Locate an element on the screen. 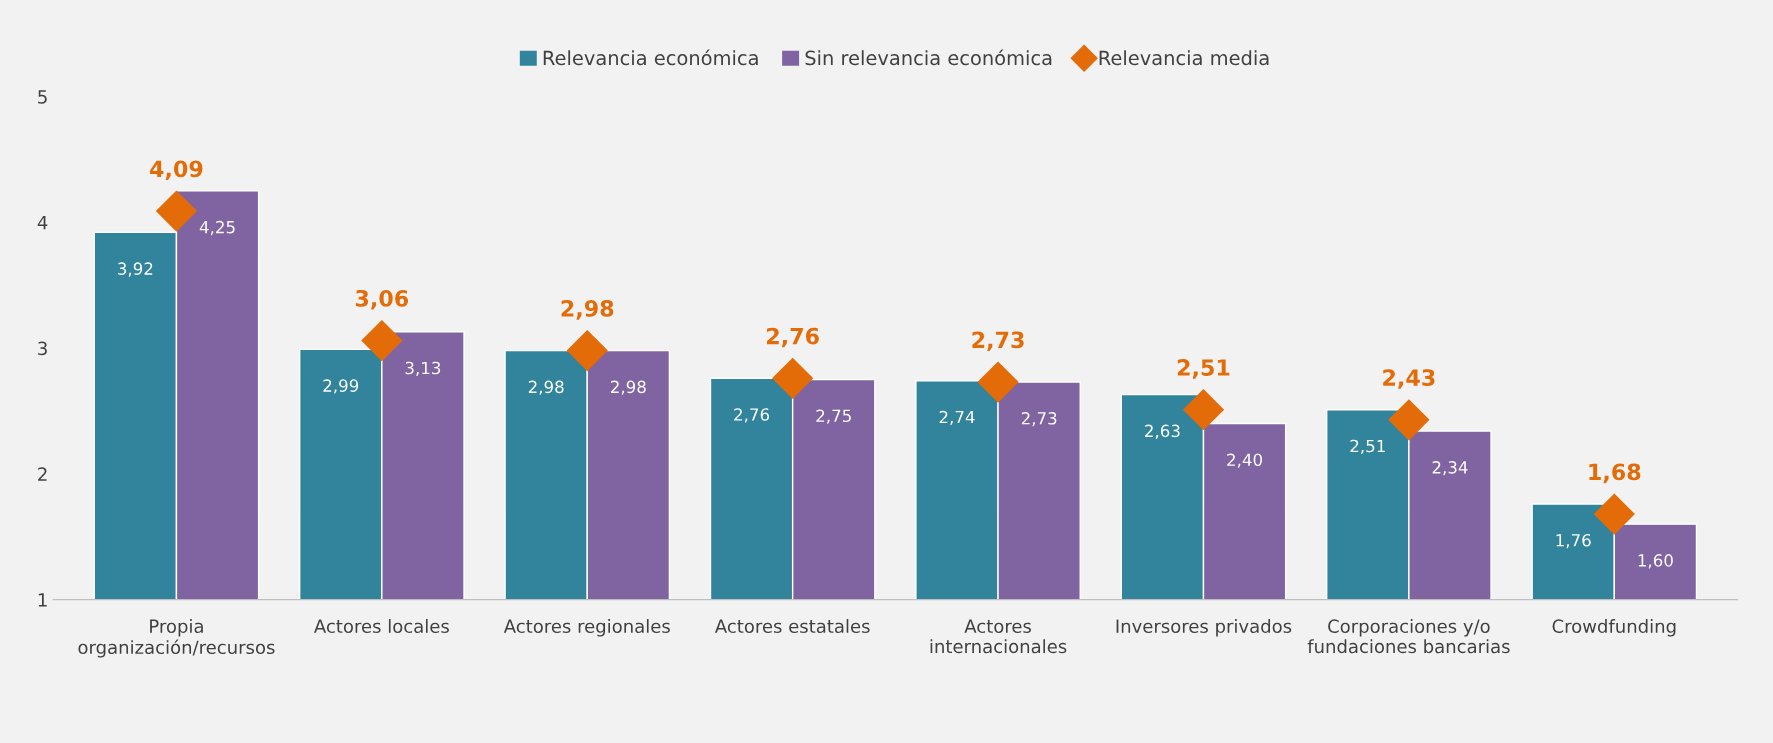 The image size is (1773, 743). legend-label: Sin relevancia económica is located at coordinates (928, 57).